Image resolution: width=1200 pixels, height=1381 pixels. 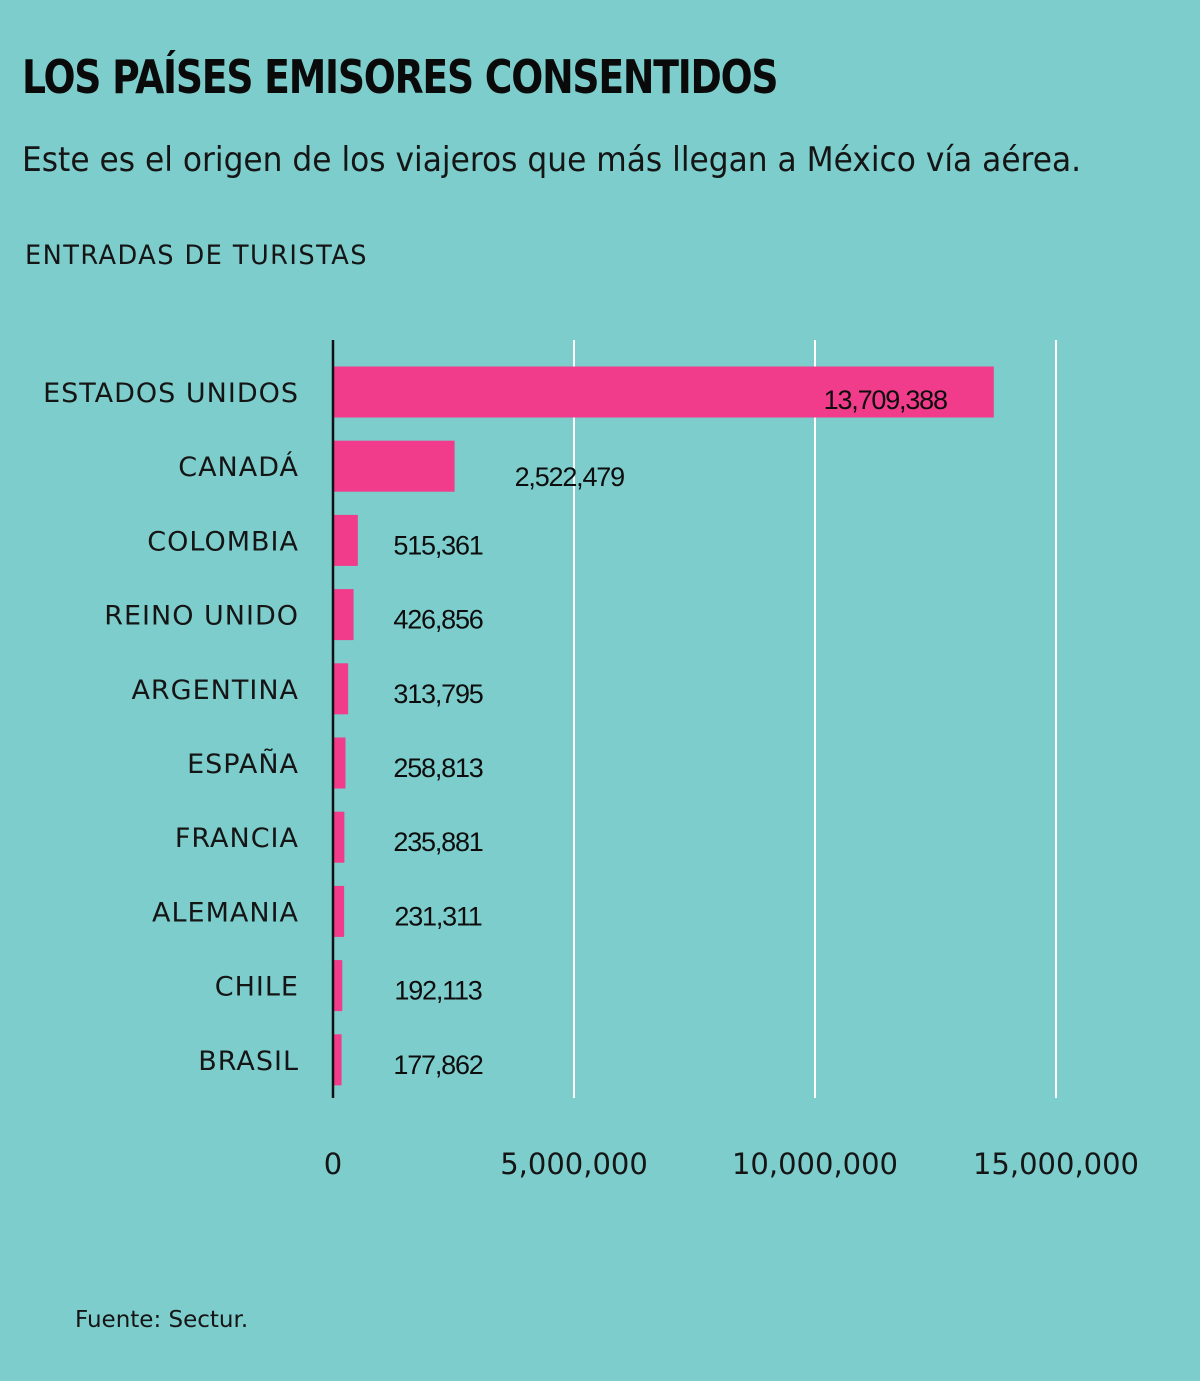 I want to click on value-label-3: 426,856, so click(x=437, y=620).